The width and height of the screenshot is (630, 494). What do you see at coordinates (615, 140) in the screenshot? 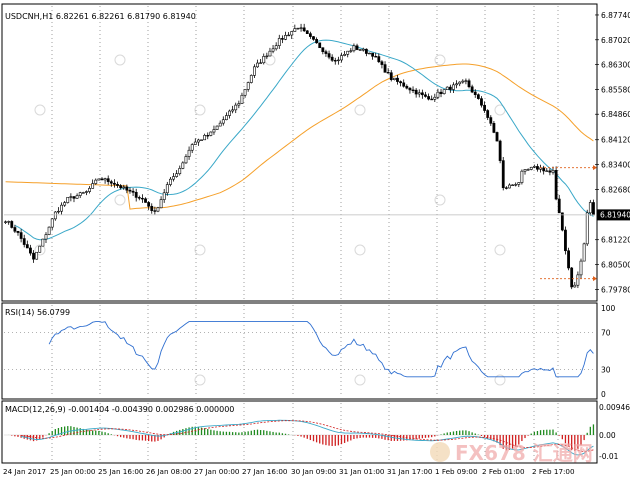
I see `price-tick-label-5: 6.84120` at bounding box center [615, 140].